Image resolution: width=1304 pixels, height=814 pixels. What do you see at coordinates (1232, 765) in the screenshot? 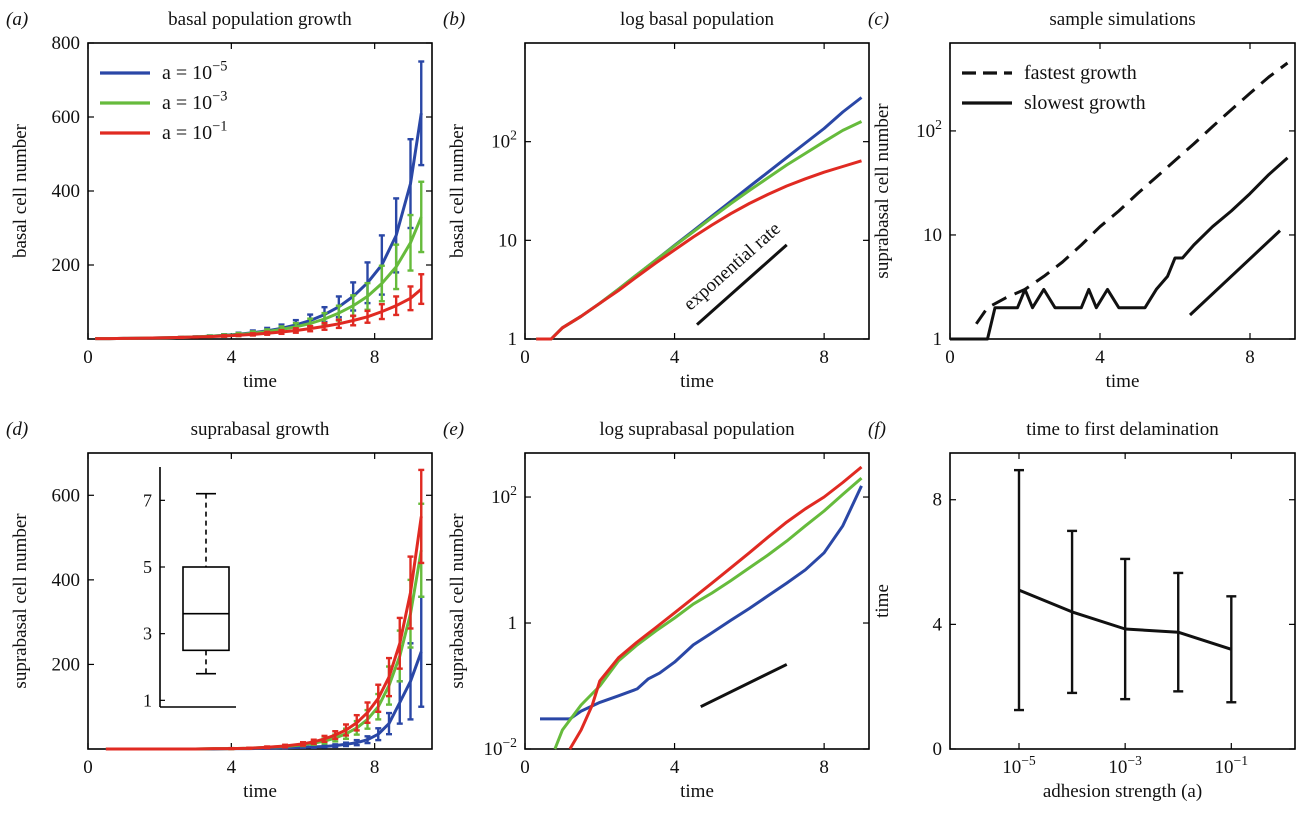
I see `x-tick-label: 10⁻¹` at bounding box center [1232, 765].